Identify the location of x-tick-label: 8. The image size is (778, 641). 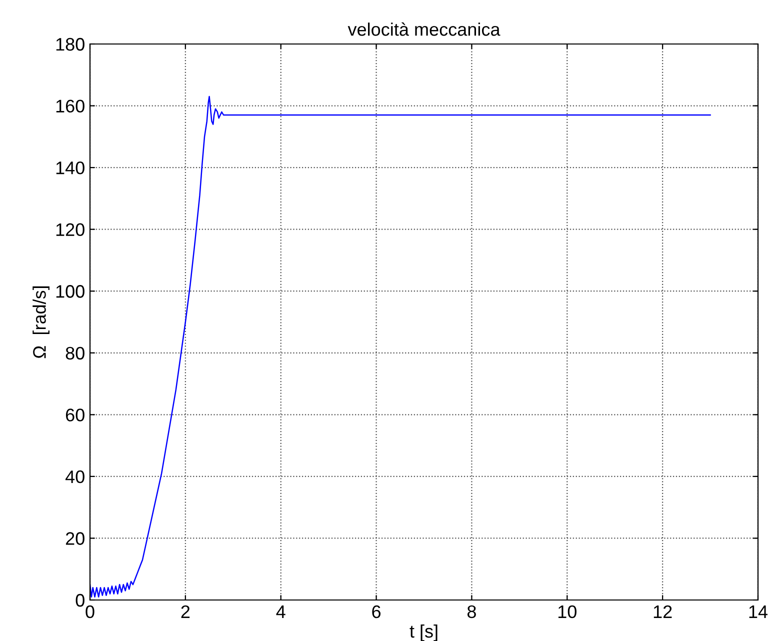
(471, 611).